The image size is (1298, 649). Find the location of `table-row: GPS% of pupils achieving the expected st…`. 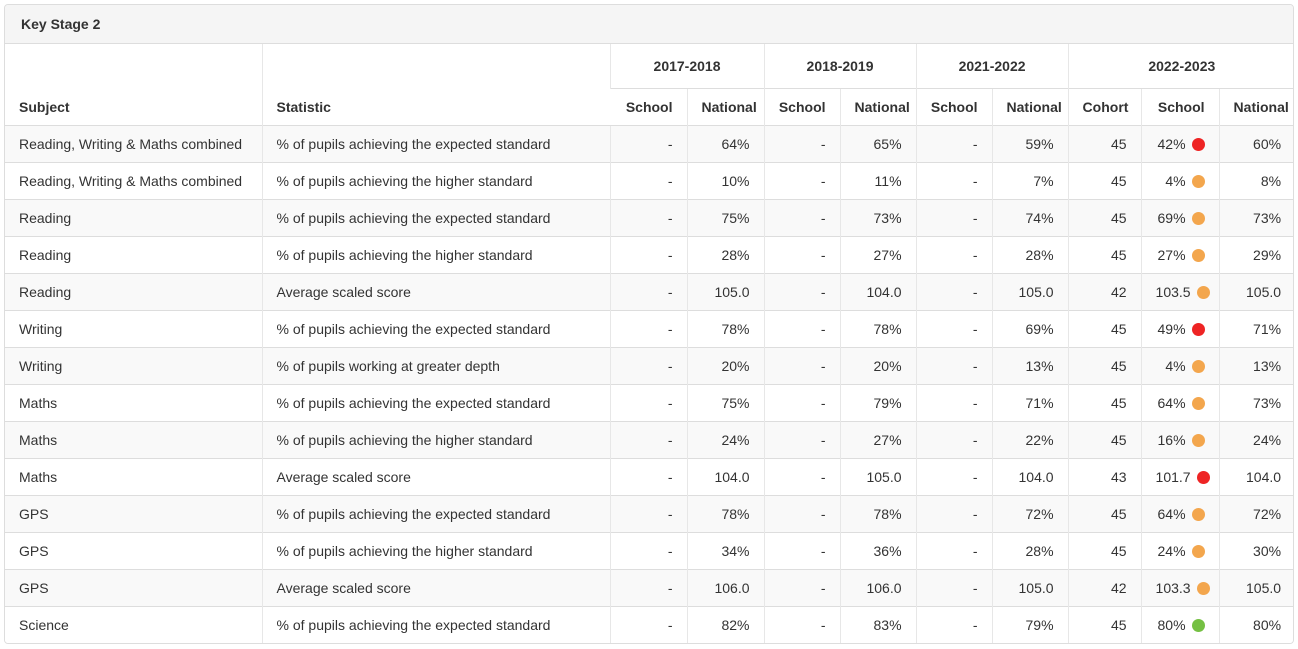

table-row: GPS% of pupils achieving the expected st… is located at coordinates (649, 514).